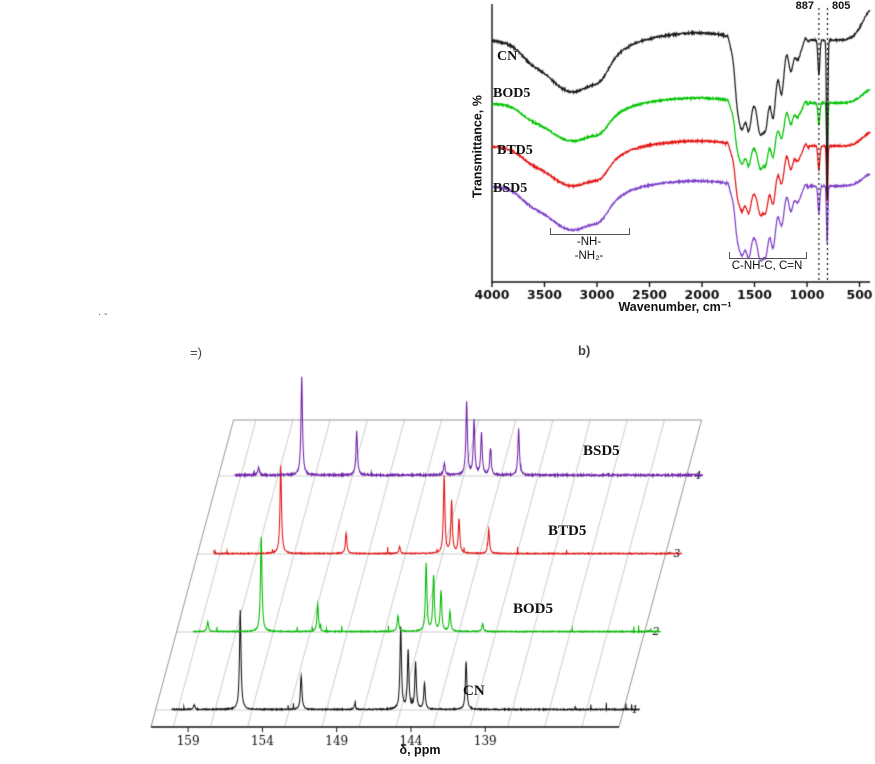  Describe the element at coordinates (767, 266) in the screenshot. I see `ftir-cnhc-band-label: C-NH-C, C=N` at that location.